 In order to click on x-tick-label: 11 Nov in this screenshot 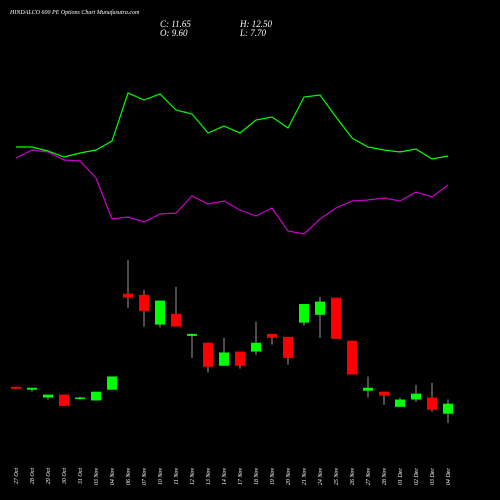, I will do `click(177, 476)`.